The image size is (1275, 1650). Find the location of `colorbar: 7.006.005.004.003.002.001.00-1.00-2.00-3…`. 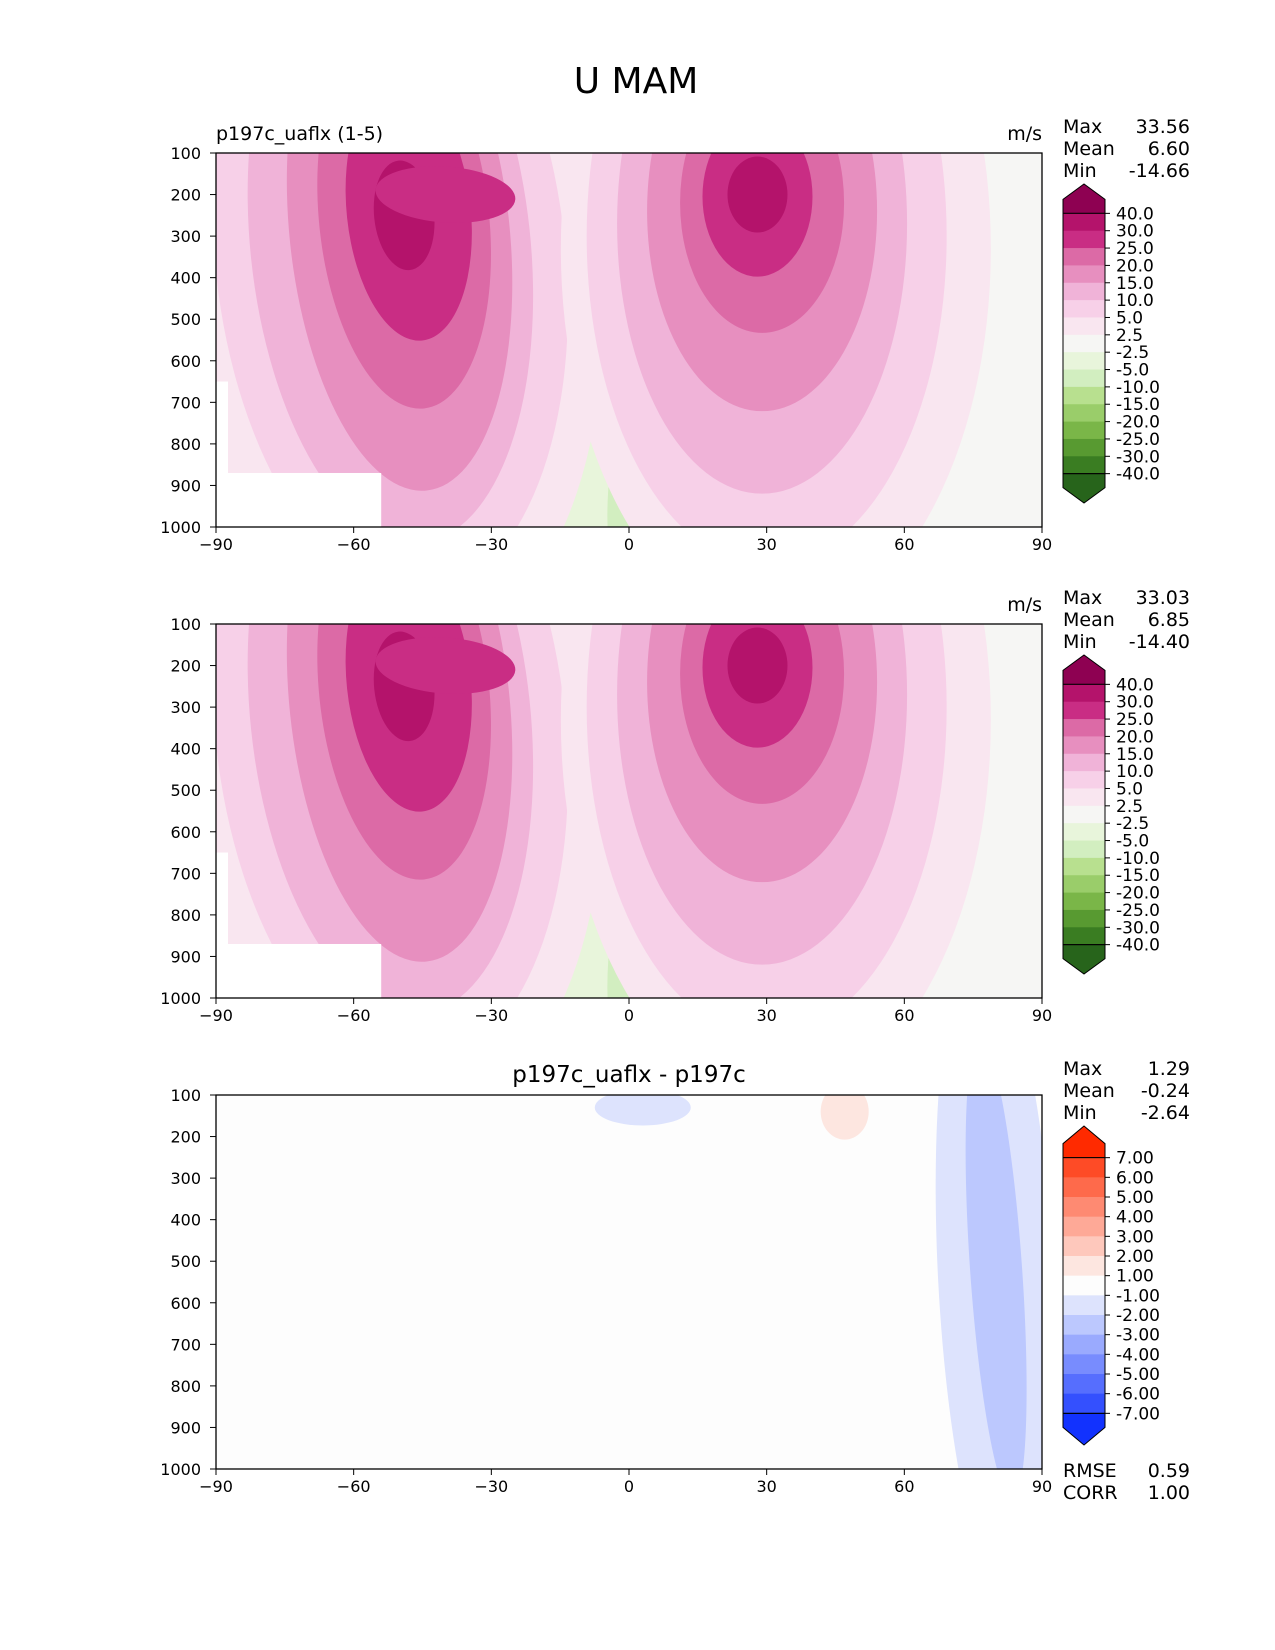

colorbar: 7.006.005.004.003.002.001.00-1.00-2.00-3… is located at coordinates (1111, 1285).